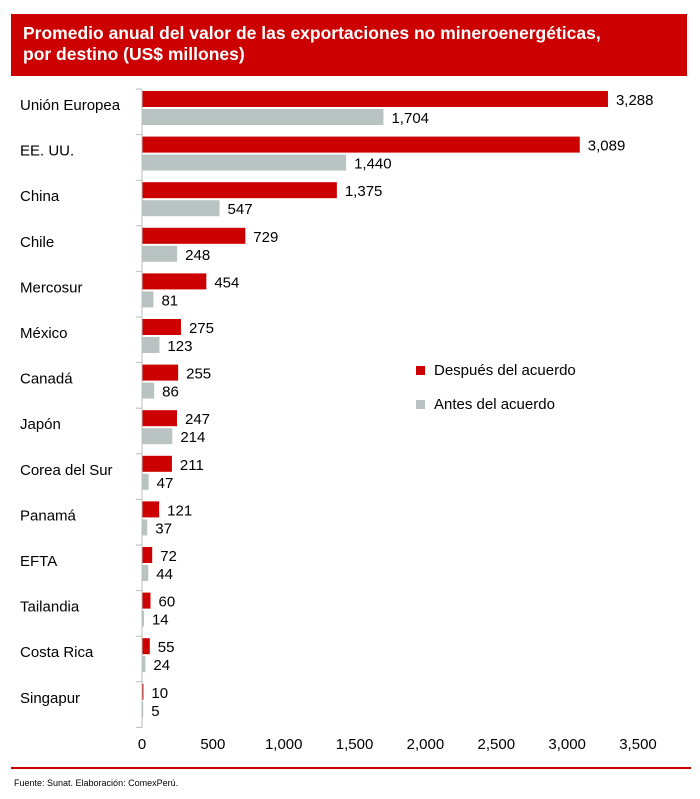 The height and width of the screenshot is (799, 700). What do you see at coordinates (40, 196) in the screenshot?
I see `category-label: China` at bounding box center [40, 196].